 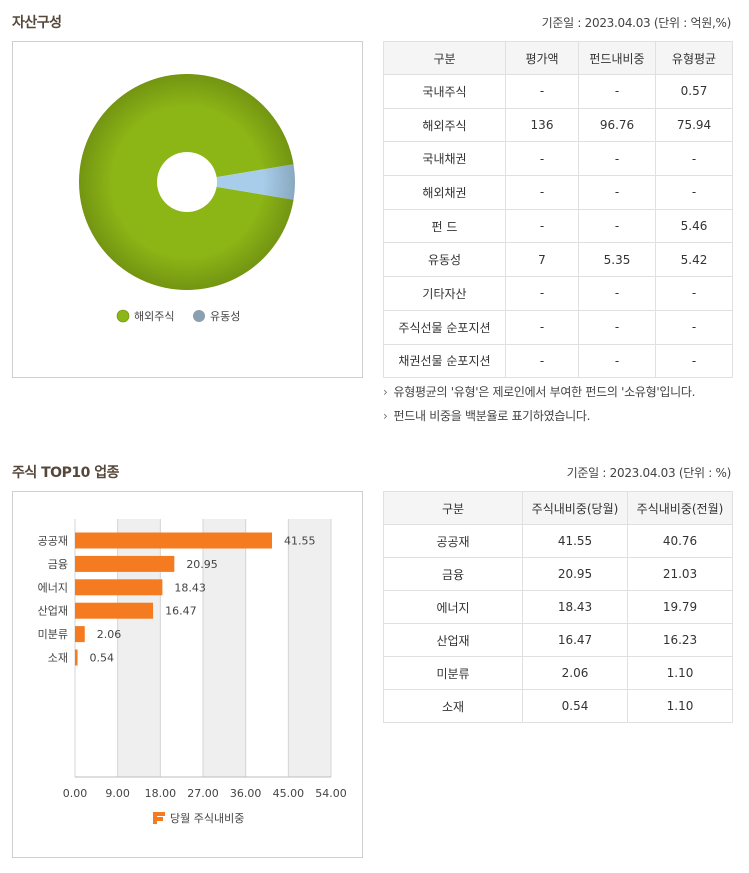 I want to click on x-tick-label: 54.00, so click(x=331, y=793).